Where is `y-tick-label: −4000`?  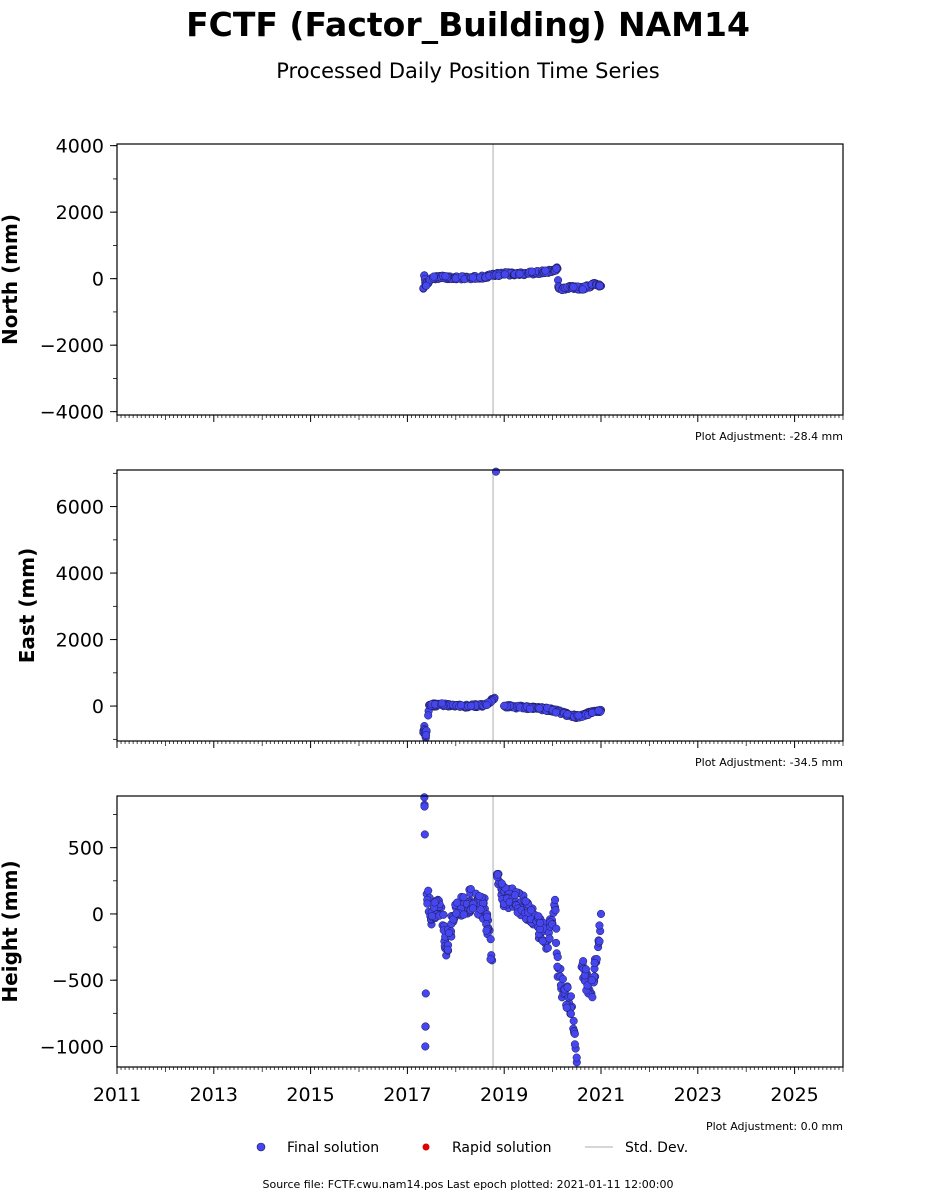 y-tick-label: −4000 is located at coordinates (72, 413).